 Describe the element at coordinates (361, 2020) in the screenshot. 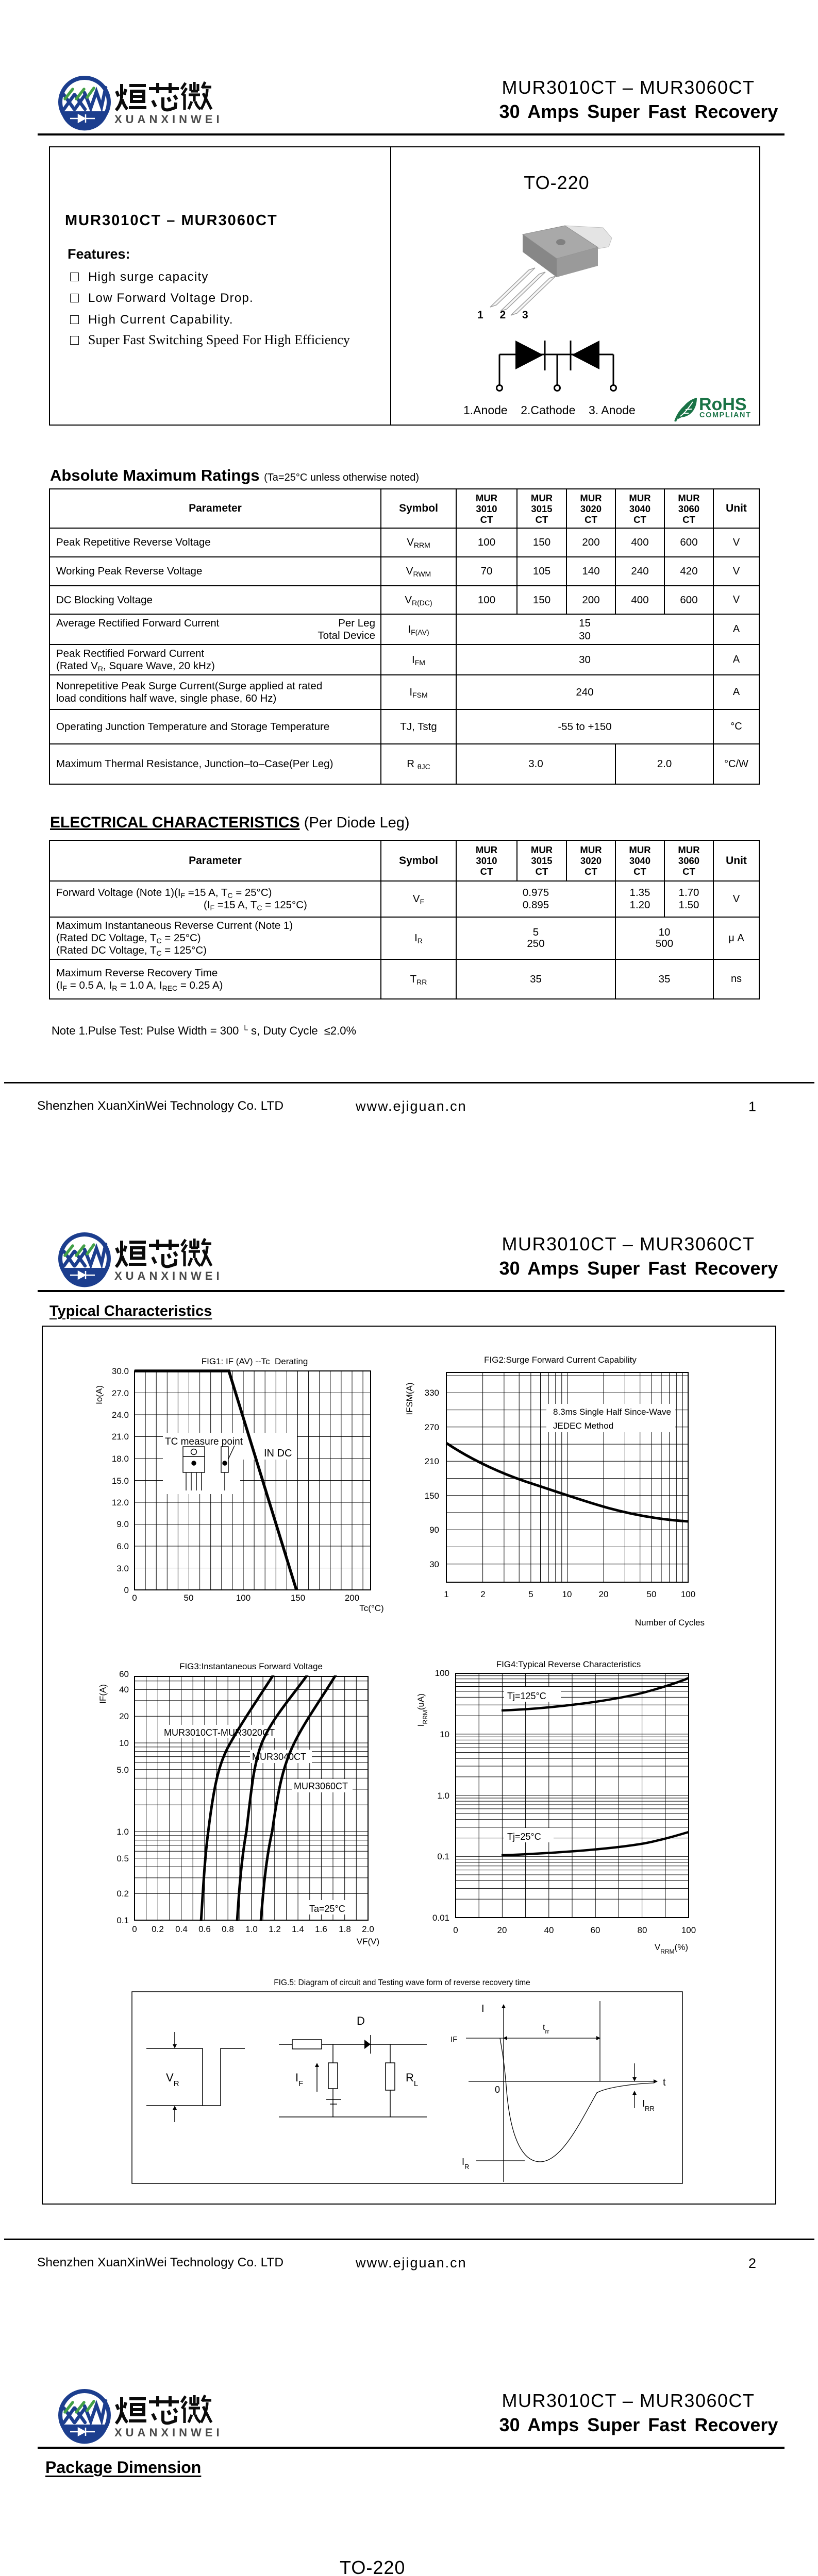

I see `svg-text: D` at that location.